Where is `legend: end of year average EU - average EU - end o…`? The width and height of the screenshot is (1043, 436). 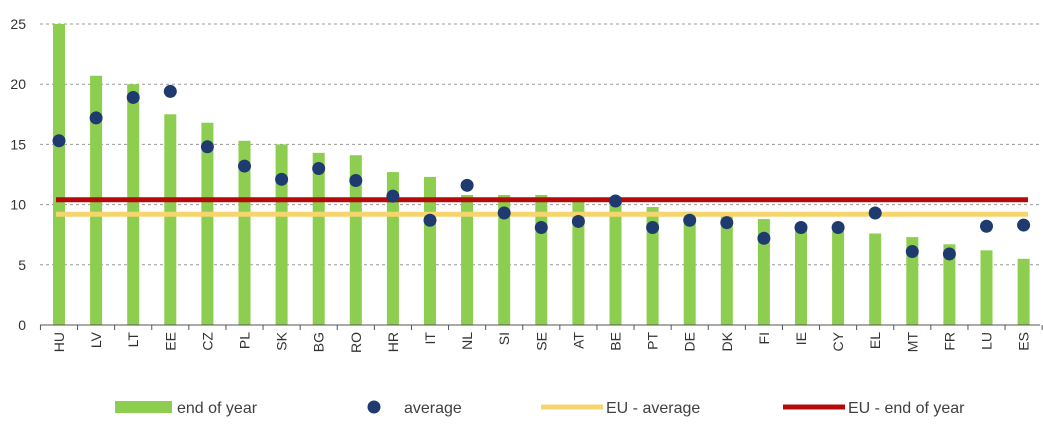
legend: end of year average EU - average EU - end o… is located at coordinates (540, 408).